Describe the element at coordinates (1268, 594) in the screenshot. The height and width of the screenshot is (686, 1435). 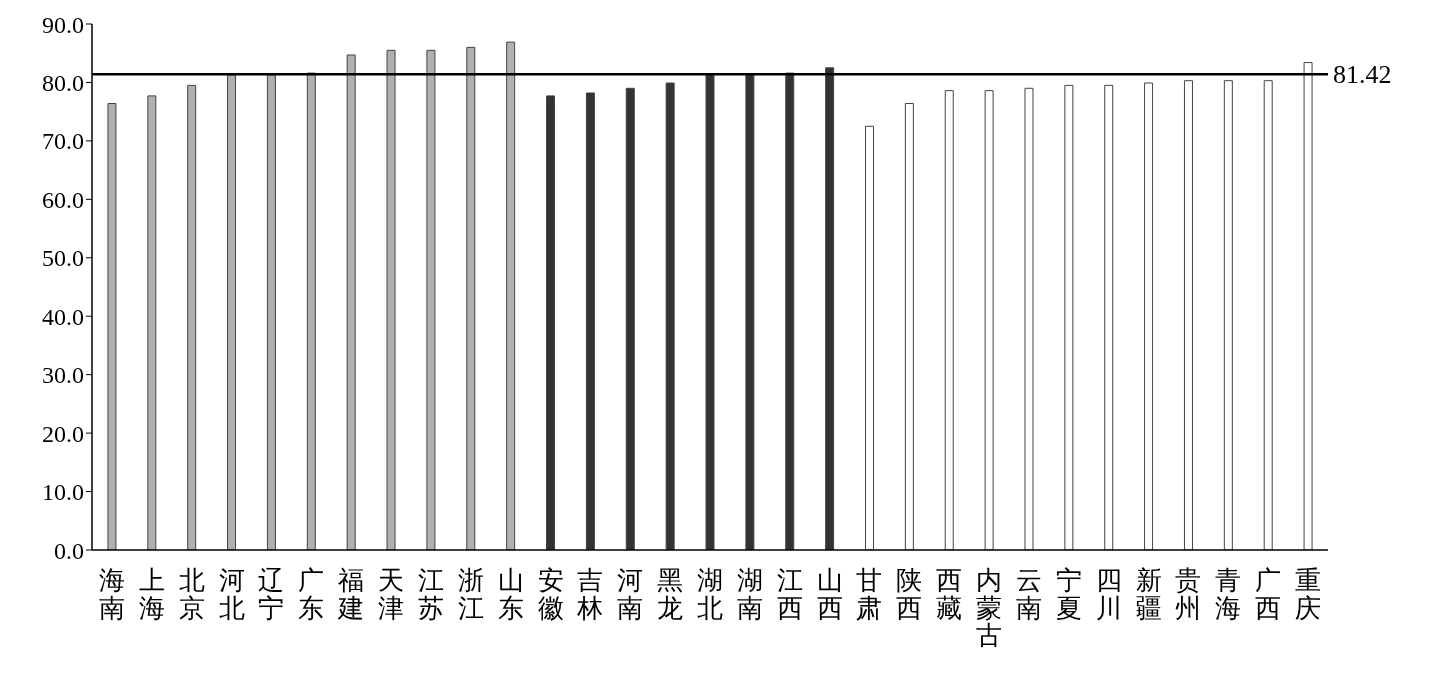
I see `x-tick-label: 广西` at that location.